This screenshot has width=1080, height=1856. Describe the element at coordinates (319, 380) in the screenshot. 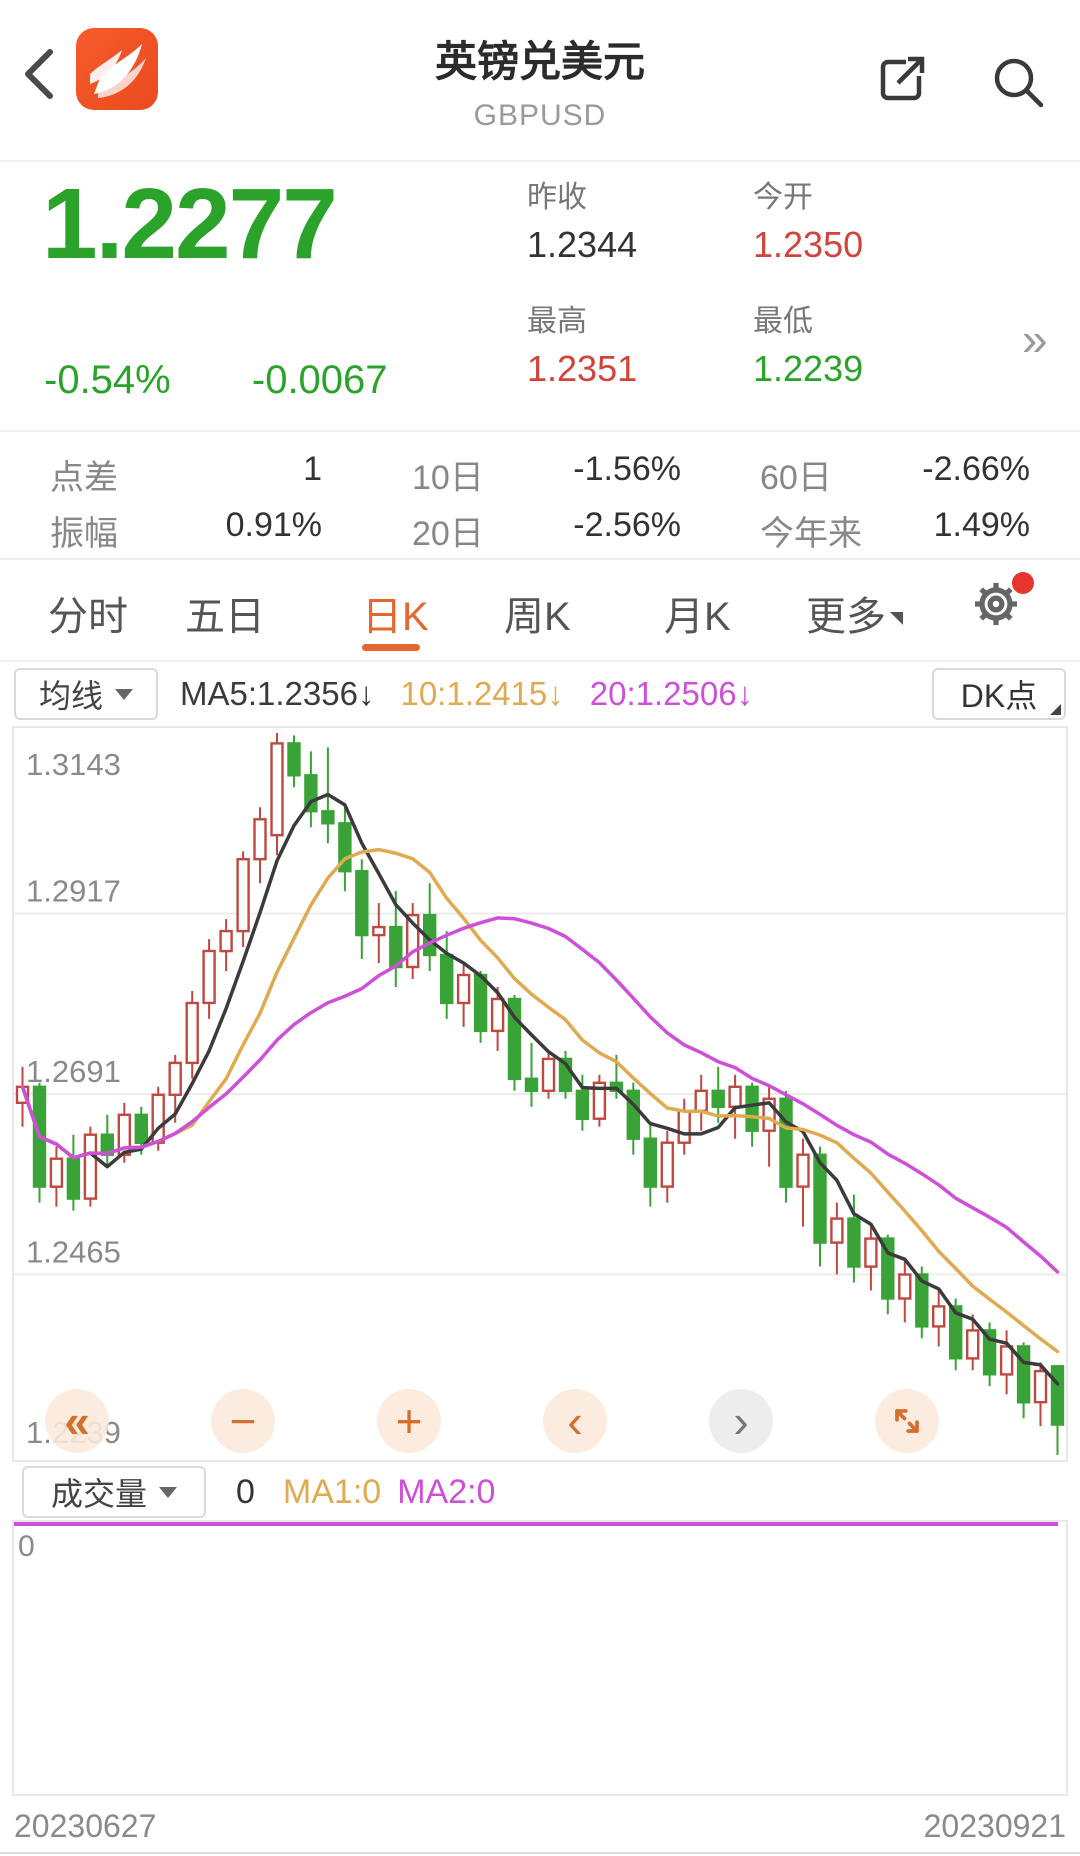

I see `change-absolute: -0.0067` at that location.